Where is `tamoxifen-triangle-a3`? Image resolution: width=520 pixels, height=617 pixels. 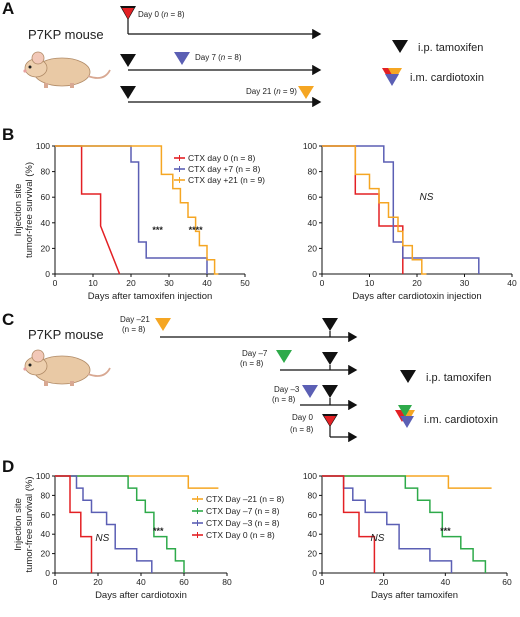
tamoxifen-triangle-a3 is located at coordinates (128, 92).